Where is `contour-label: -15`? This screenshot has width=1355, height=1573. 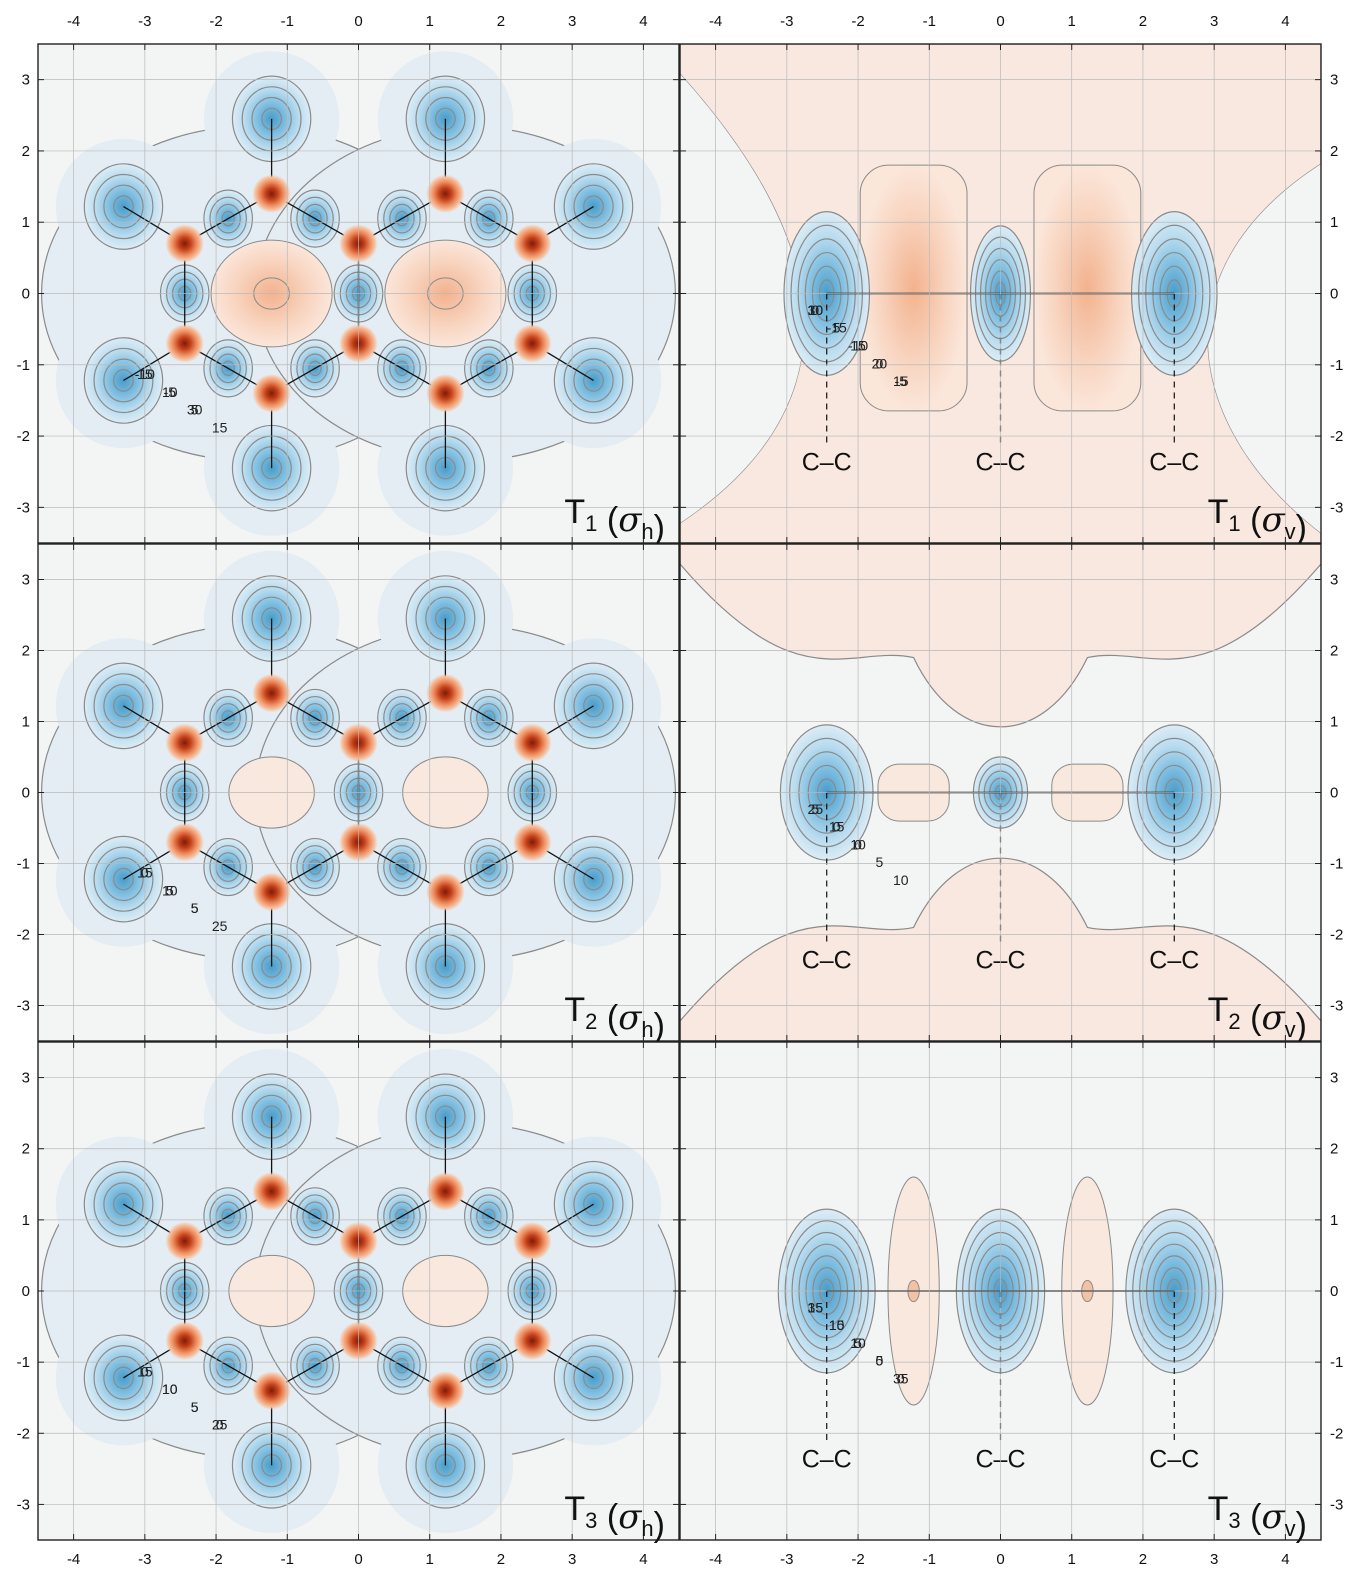
contour-label: -15 is located at coordinates (837, 328).